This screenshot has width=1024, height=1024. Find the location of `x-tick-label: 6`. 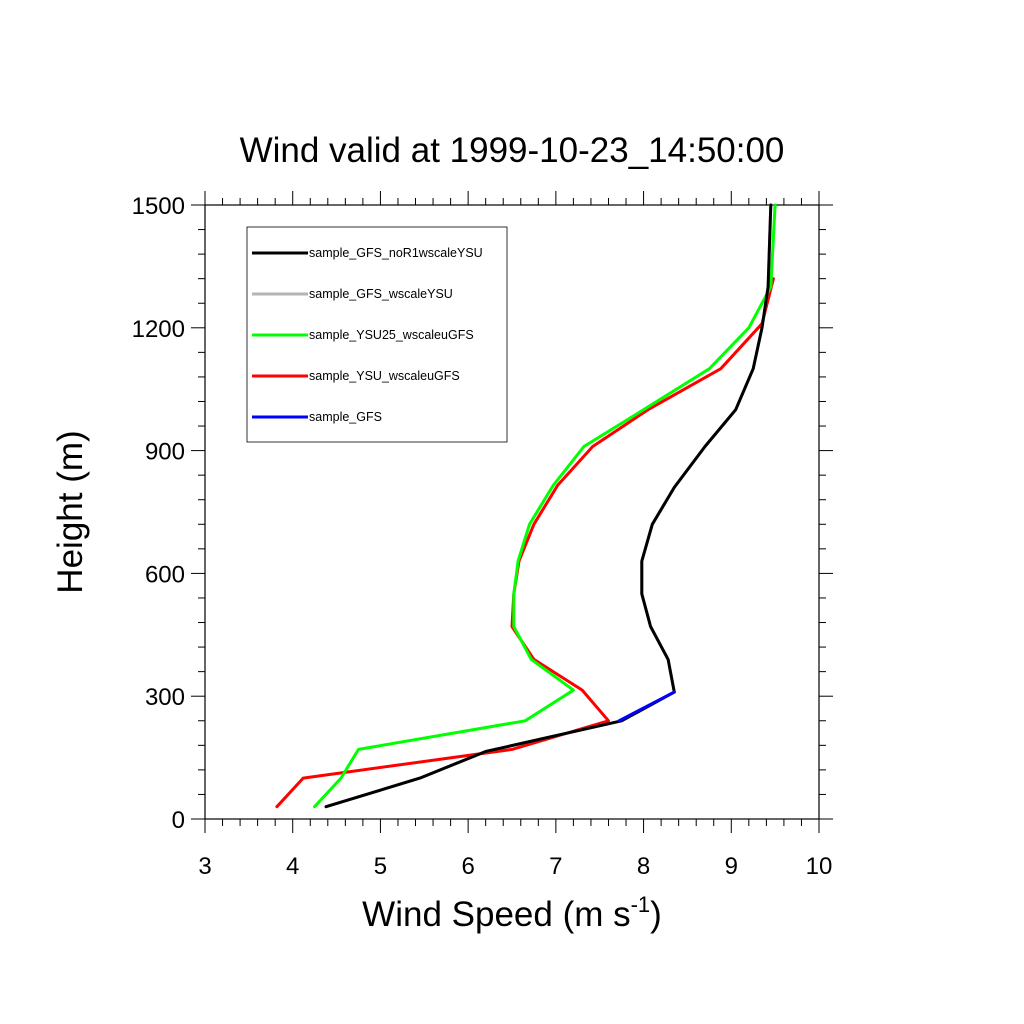

x-tick-label: 6 is located at coordinates (467, 866).